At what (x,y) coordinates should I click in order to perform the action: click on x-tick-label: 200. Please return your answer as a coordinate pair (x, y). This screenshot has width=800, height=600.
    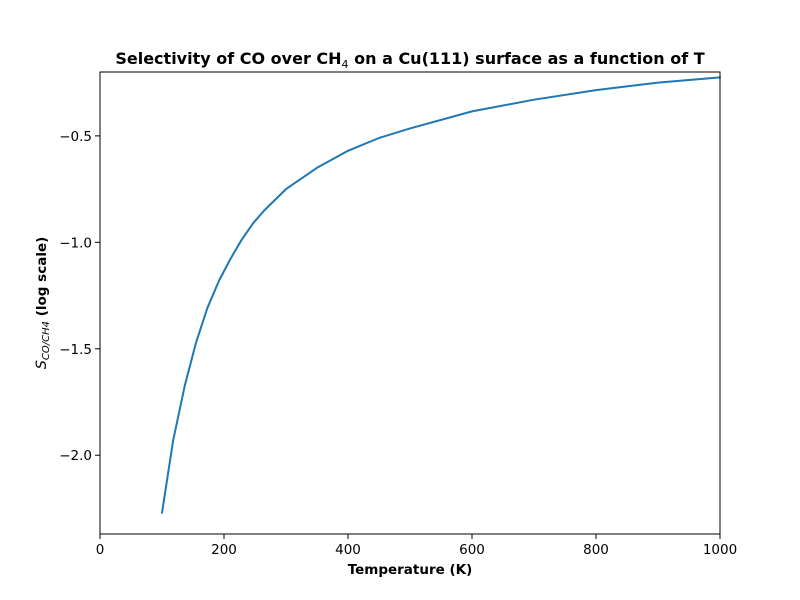
    Looking at the image, I should click on (224, 550).